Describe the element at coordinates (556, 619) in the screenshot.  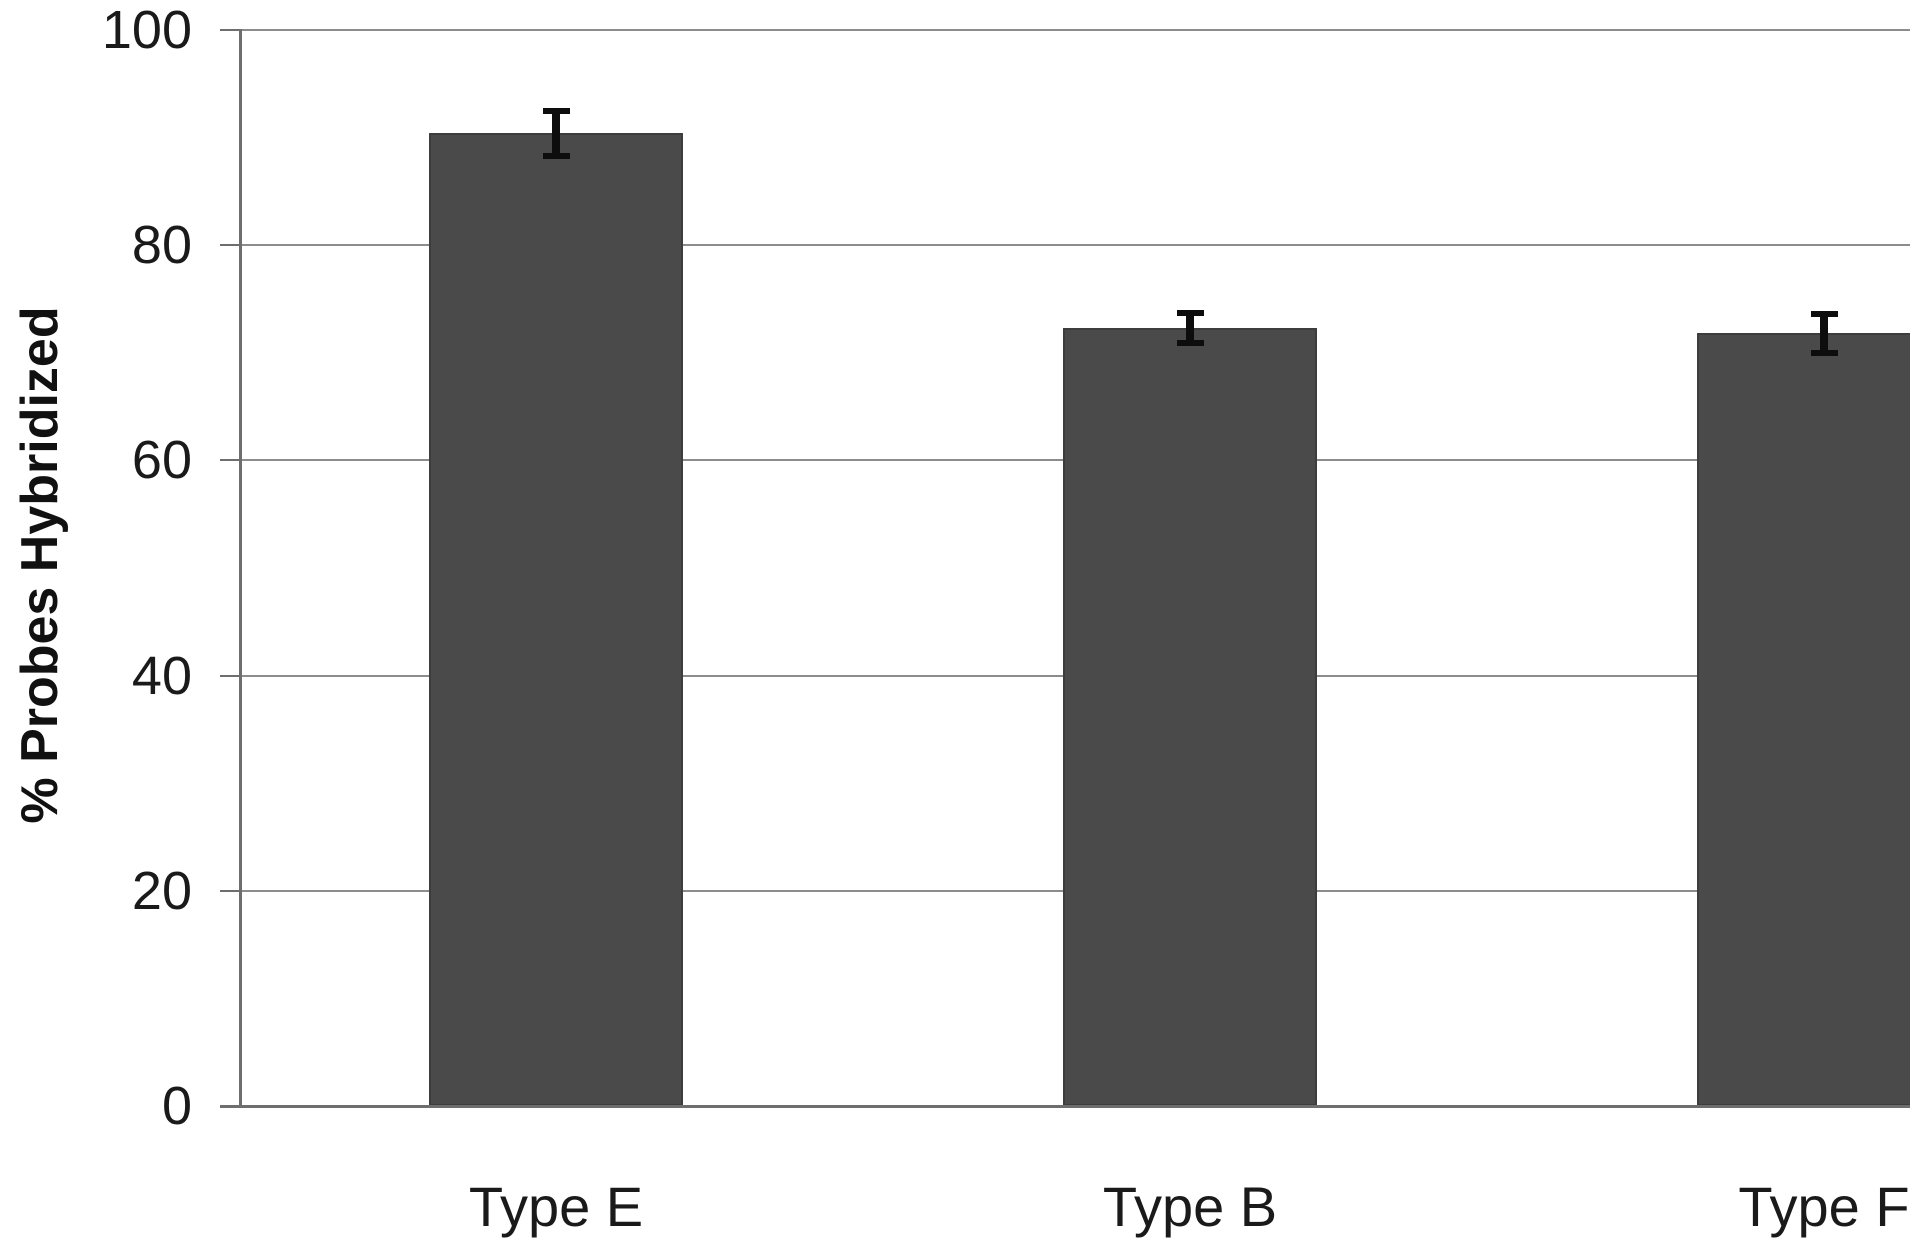
I see `bar-type-e` at that location.